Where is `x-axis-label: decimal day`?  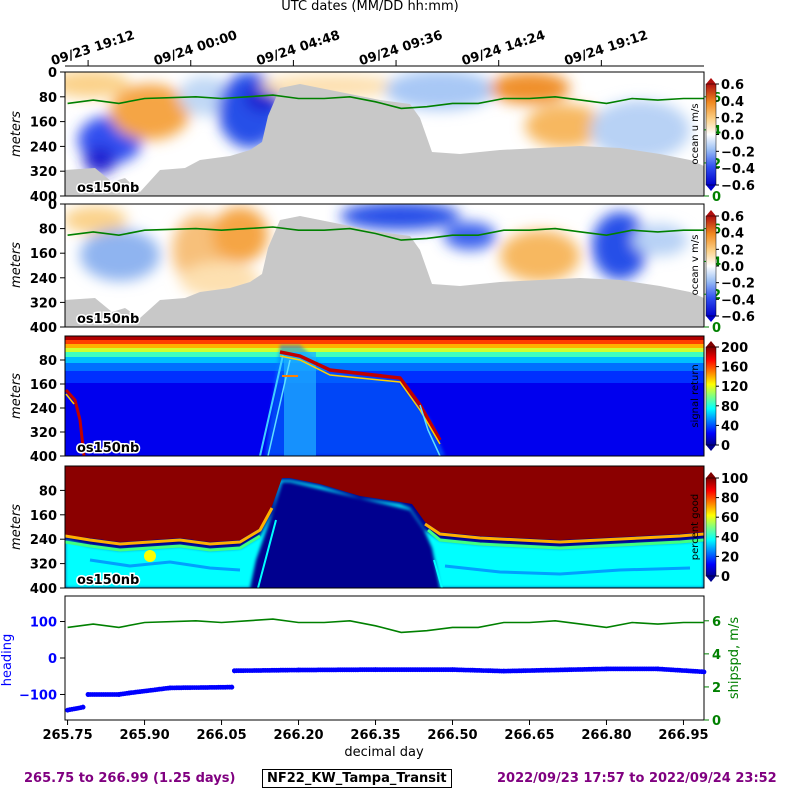
x-axis-label: decimal day is located at coordinates (384, 752).